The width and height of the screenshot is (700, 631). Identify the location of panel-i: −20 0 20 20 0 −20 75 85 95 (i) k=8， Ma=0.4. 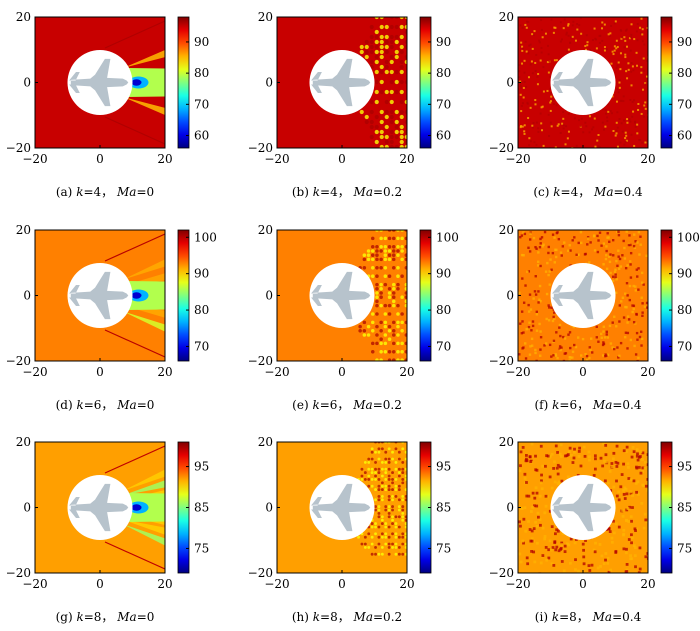
(591, 529).